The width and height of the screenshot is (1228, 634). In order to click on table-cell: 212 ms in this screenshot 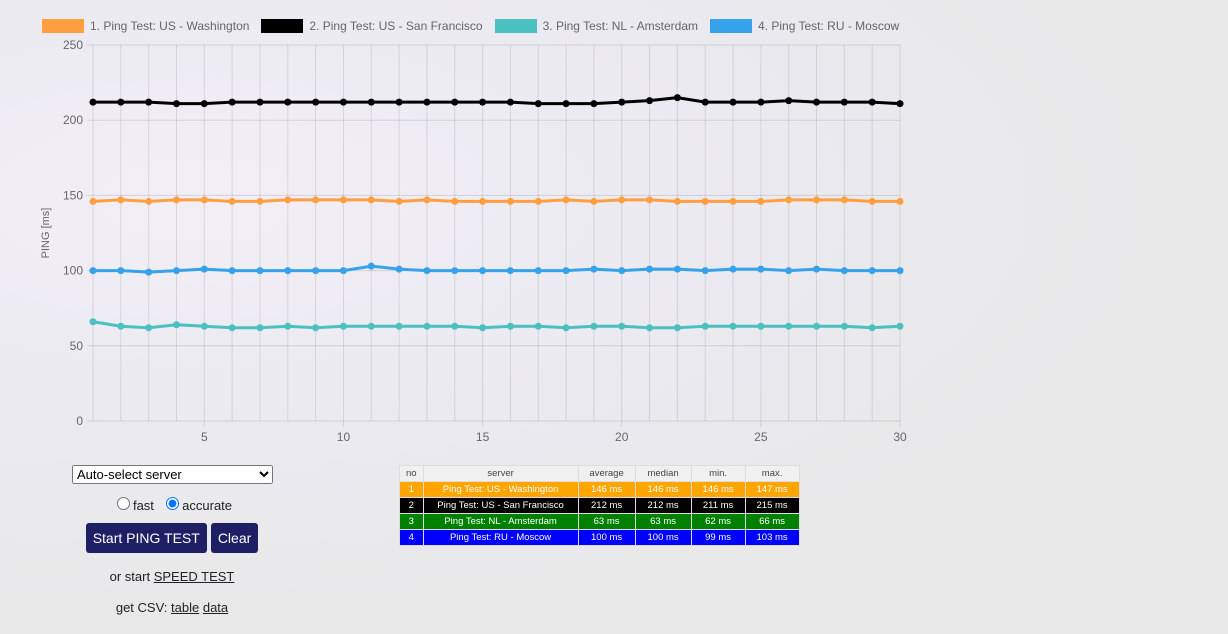, I will do `click(606, 505)`.